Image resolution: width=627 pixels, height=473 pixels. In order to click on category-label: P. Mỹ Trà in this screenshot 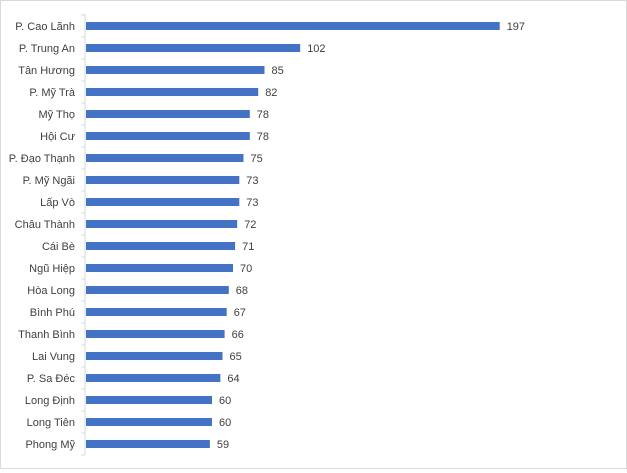, I will do `click(52, 93)`.